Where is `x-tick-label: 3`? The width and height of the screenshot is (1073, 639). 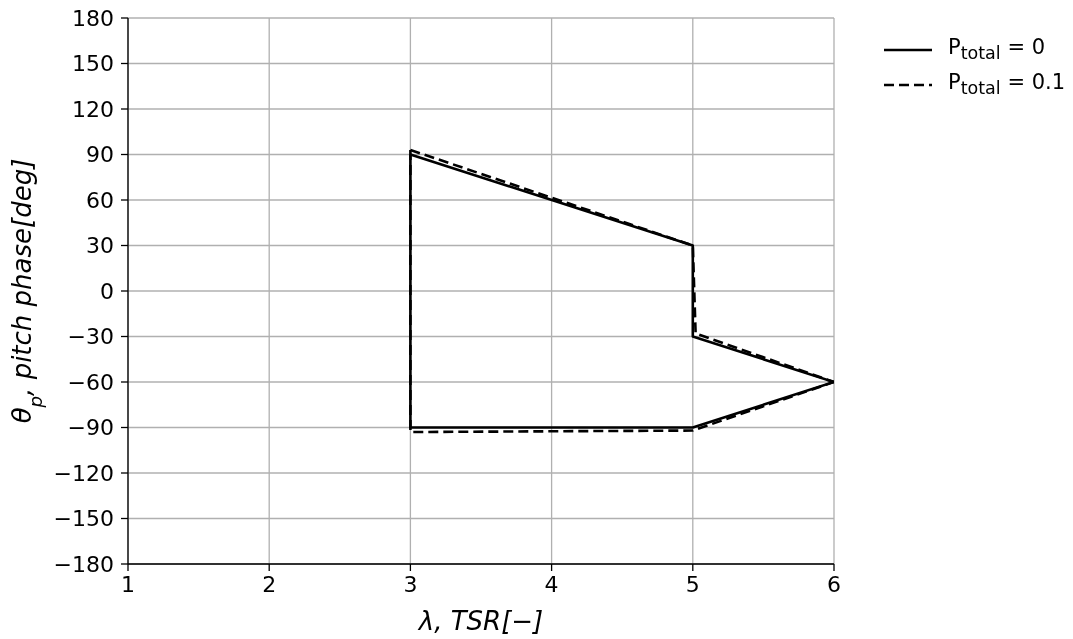 x-tick-label: 3 is located at coordinates (410, 584).